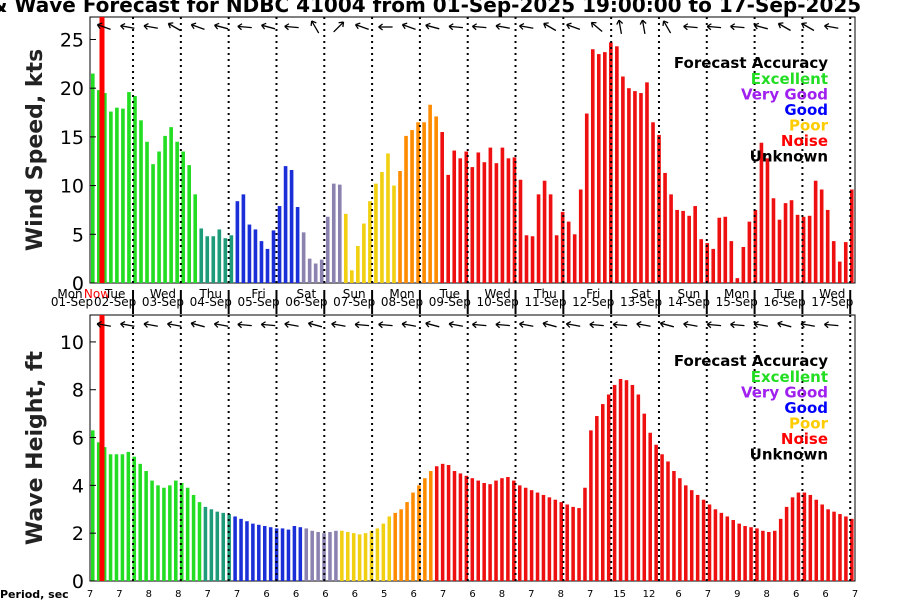 This screenshot has width=900, height=600. Describe the element at coordinates (72, 138) in the screenshot. I see `wind-ytick-label: 15` at that location.